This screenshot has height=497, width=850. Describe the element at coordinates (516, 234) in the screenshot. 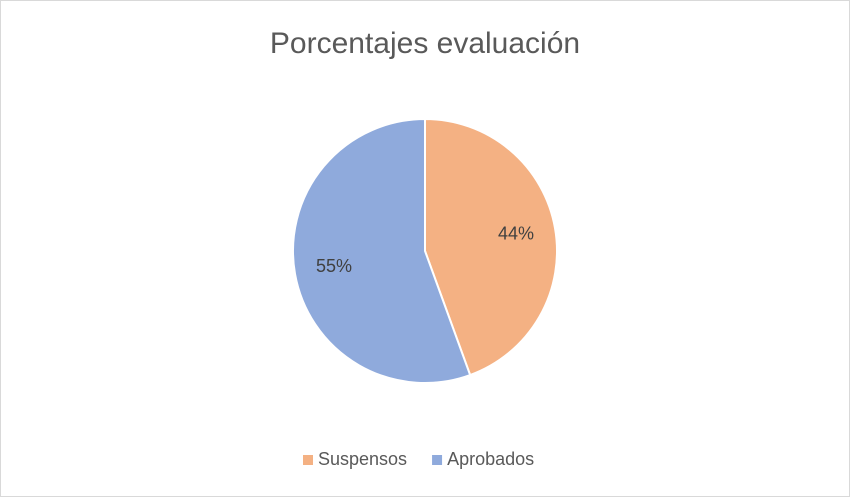

I see `data-label: 44%` at that location.